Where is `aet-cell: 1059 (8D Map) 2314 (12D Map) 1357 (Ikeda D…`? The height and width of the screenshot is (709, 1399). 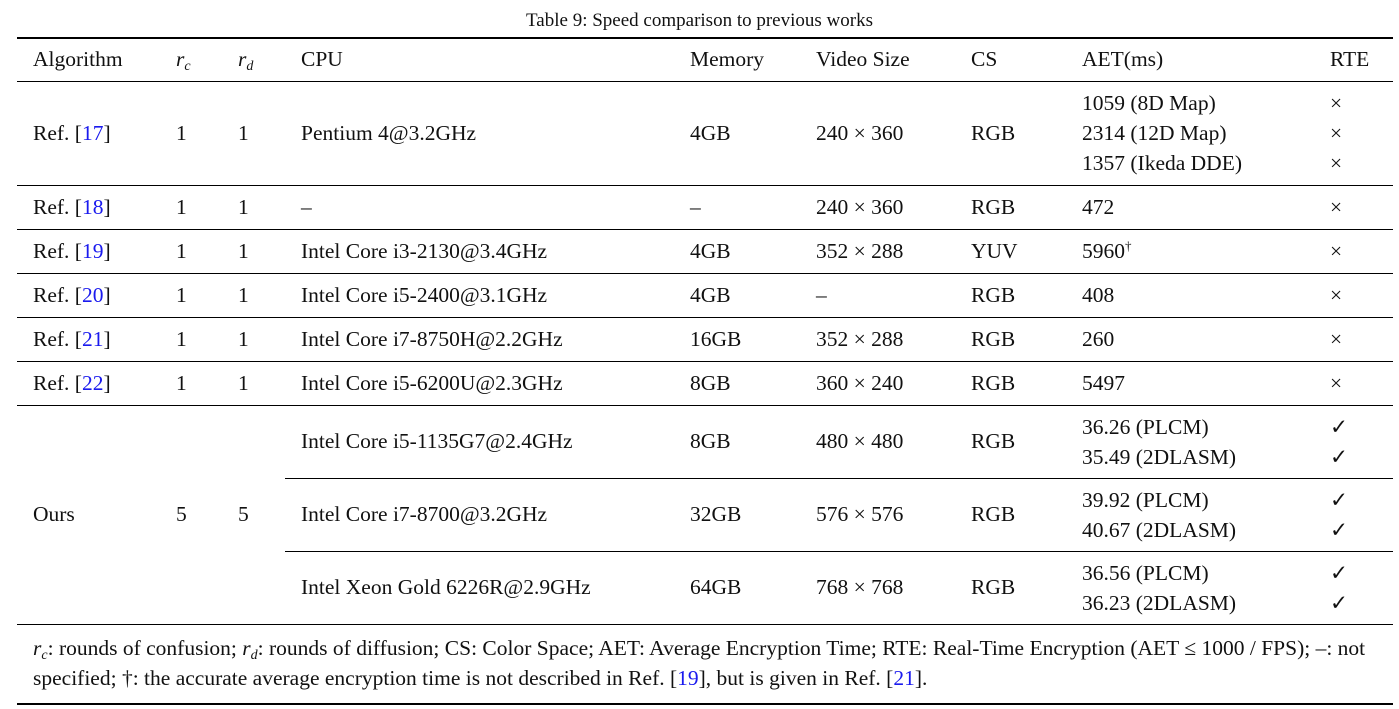
aet-cell: 1059 (8D Map) 2314 (12D Map) 1357 (Ikeda D… is located at coordinates (1190, 133).